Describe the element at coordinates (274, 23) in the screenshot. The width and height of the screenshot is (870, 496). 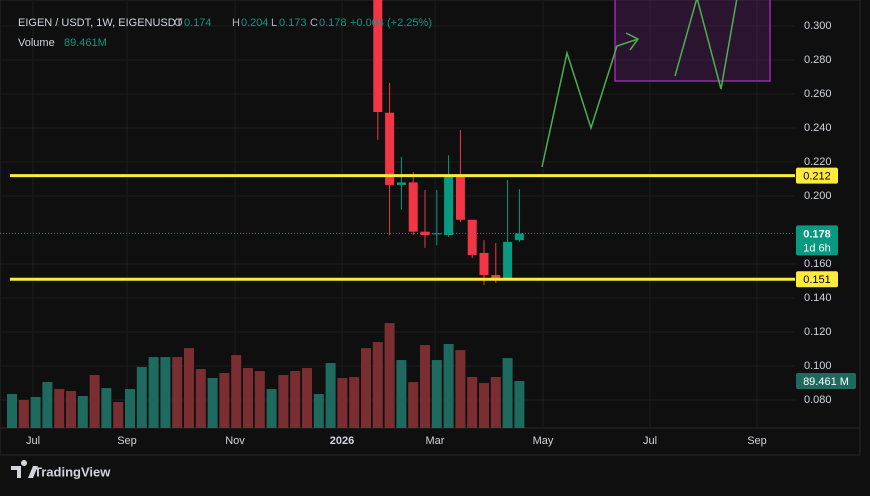
I see `ohlc-label: L` at that location.